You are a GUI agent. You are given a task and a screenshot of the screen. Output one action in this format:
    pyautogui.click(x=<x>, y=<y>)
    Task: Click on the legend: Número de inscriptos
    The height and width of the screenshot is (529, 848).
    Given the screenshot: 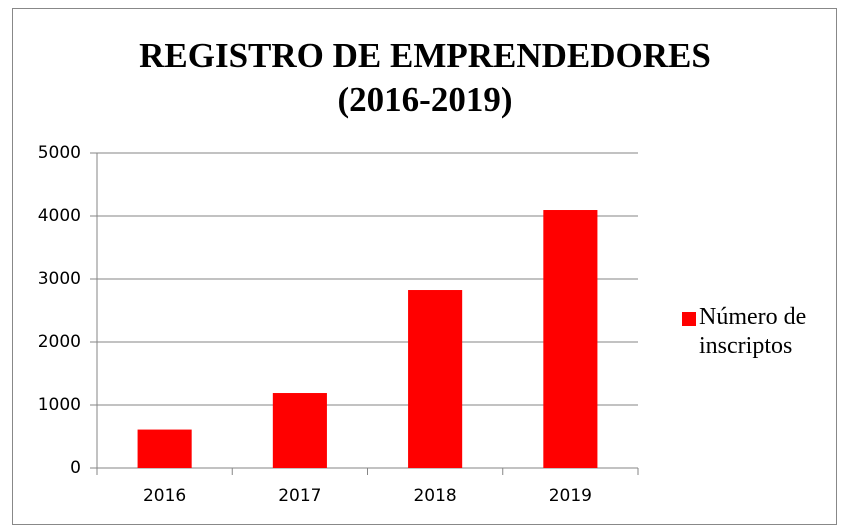 What is the action you would take?
    pyautogui.click(x=762, y=332)
    